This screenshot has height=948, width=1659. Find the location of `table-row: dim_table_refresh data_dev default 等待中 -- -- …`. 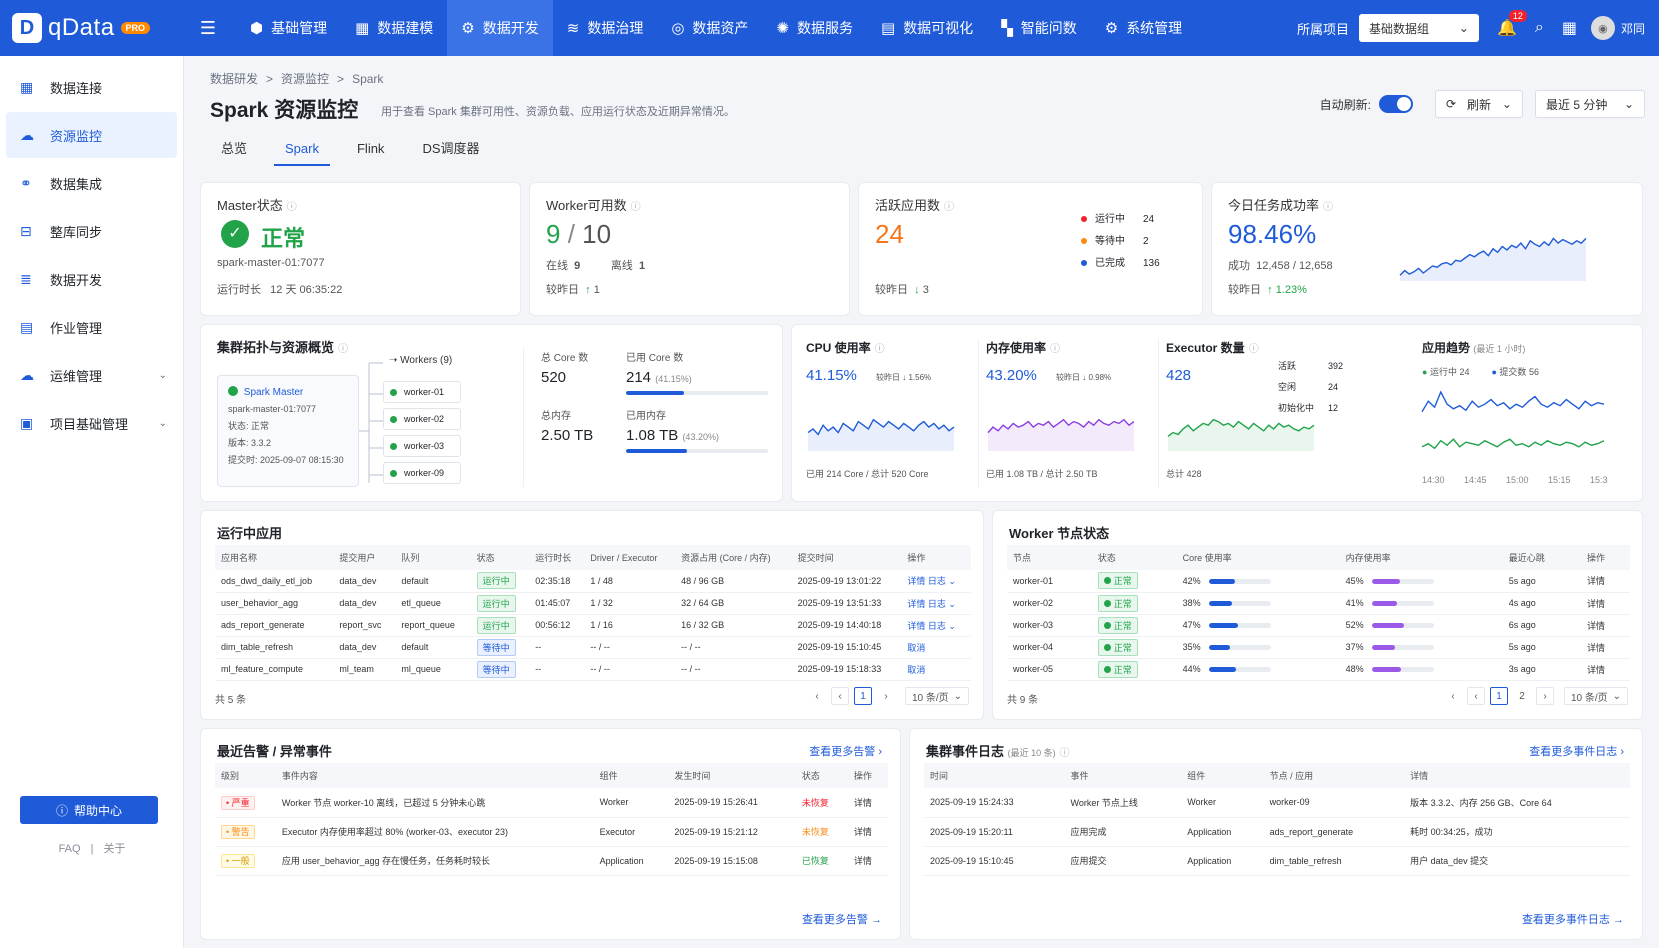

table-row: dim_table_refresh data_dev default 等待中 -- -- … is located at coordinates (593, 647).